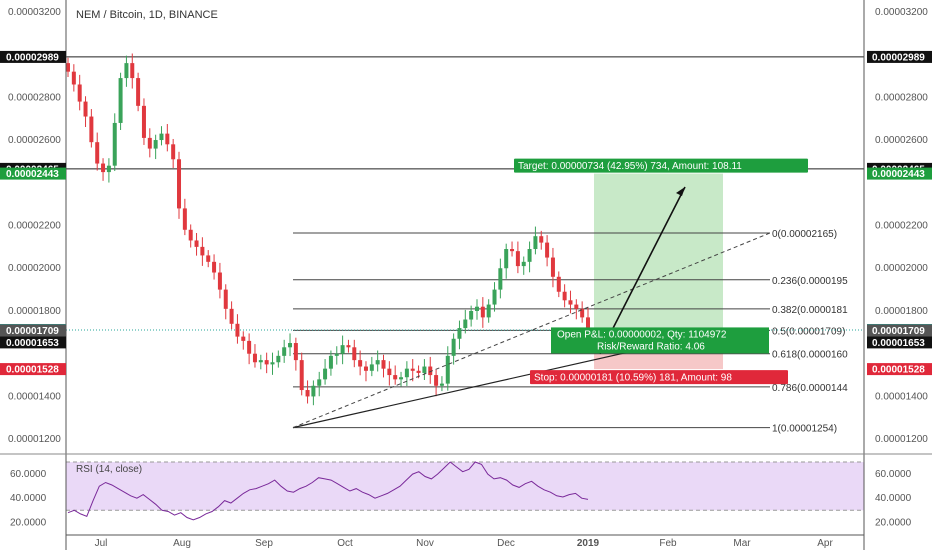  Describe the element at coordinates (825, 543) in the screenshot. I see `x-tick-9: Apr` at that location.